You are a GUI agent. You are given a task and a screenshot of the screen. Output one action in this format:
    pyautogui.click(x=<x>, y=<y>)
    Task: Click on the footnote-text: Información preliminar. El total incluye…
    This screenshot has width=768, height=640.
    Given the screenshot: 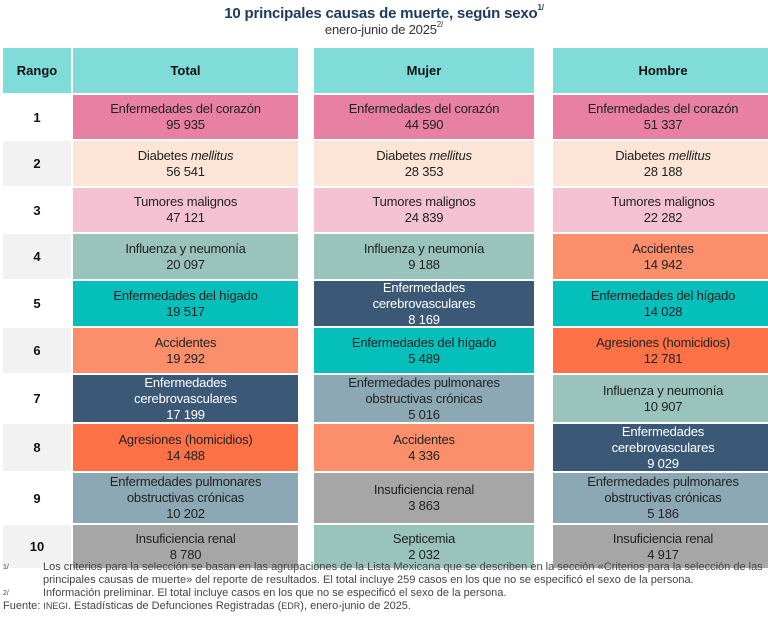 What is the action you would take?
    pyautogui.click(x=275, y=593)
    